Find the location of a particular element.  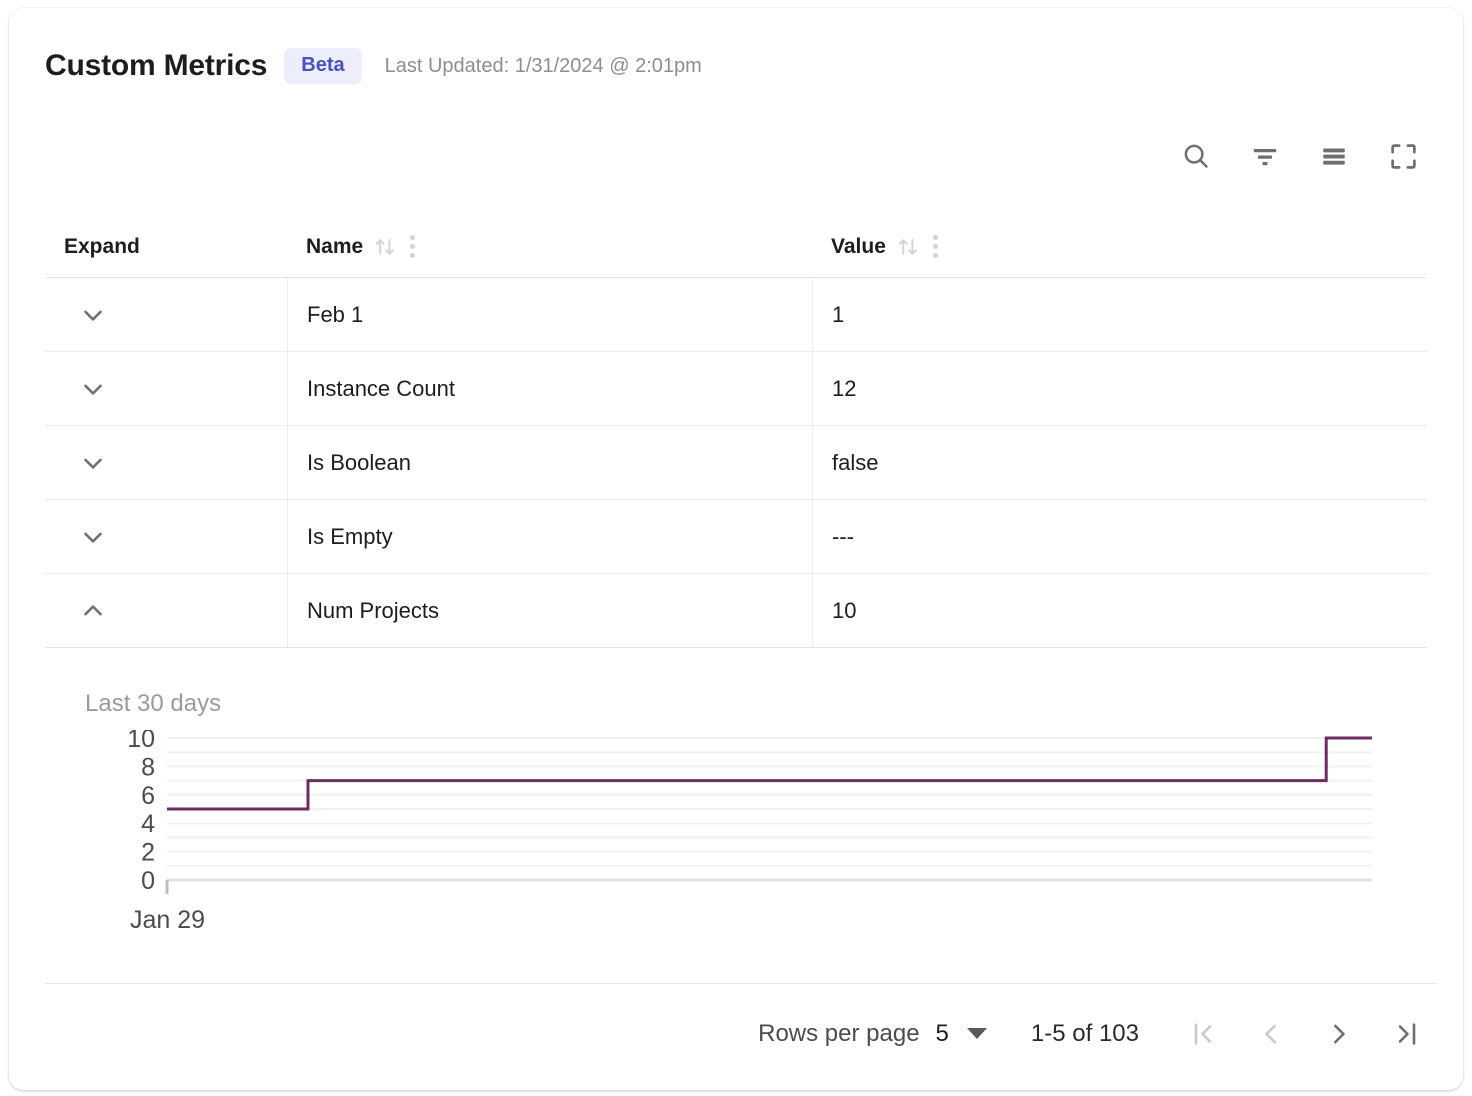

y-axis-tick-label: 8 is located at coordinates (148, 767).